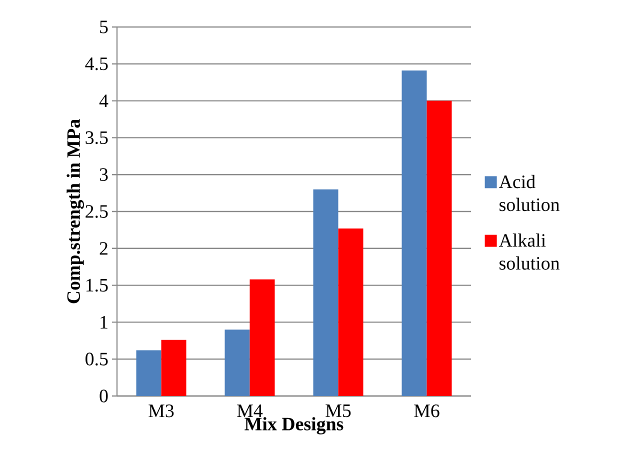 This screenshot has height=466, width=621. I want to click on y-tick-label: 1, so click(104, 322).